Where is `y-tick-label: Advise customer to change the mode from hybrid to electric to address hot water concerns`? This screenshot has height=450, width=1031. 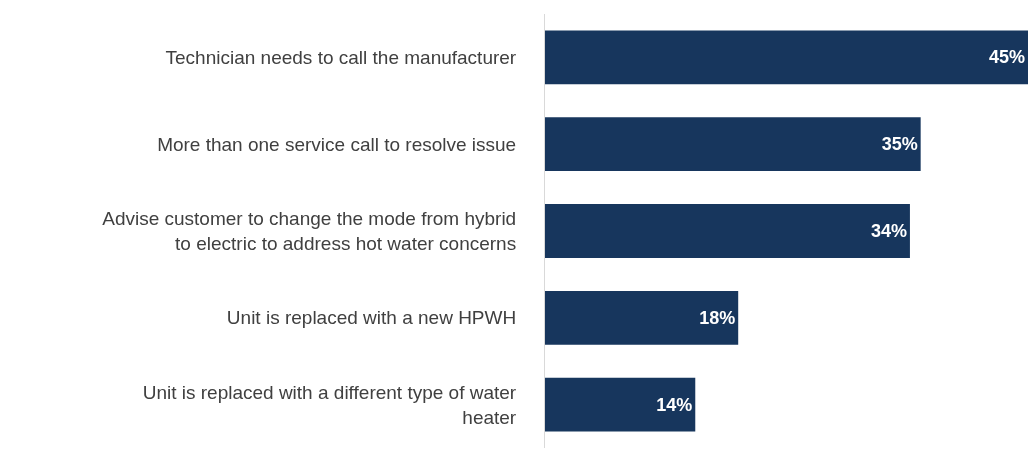 y-tick-label: Advise customer to change the mode from hybrid to electric to address hot water concerns is located at coordinates (309, 231).